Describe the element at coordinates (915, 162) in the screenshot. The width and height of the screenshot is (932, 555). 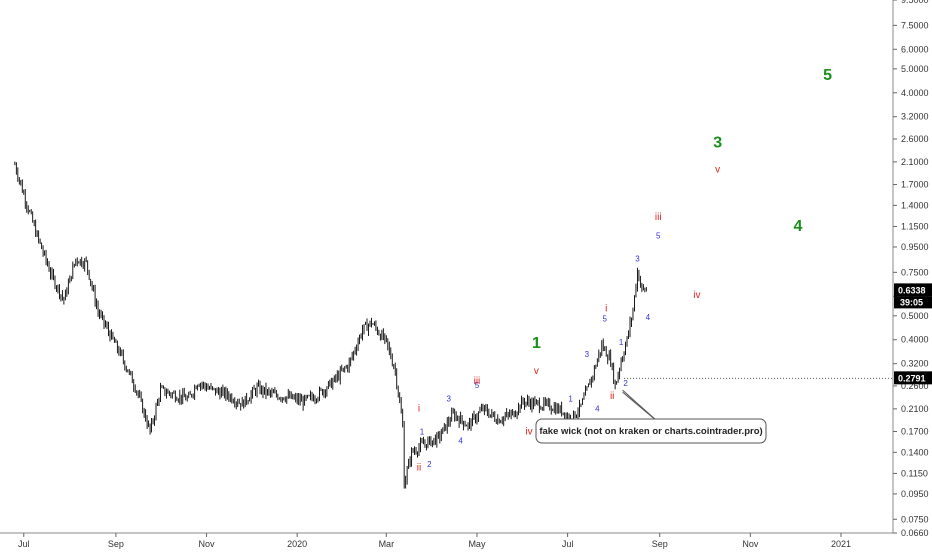
I see `y-tick-label: 2.1000` at that location.